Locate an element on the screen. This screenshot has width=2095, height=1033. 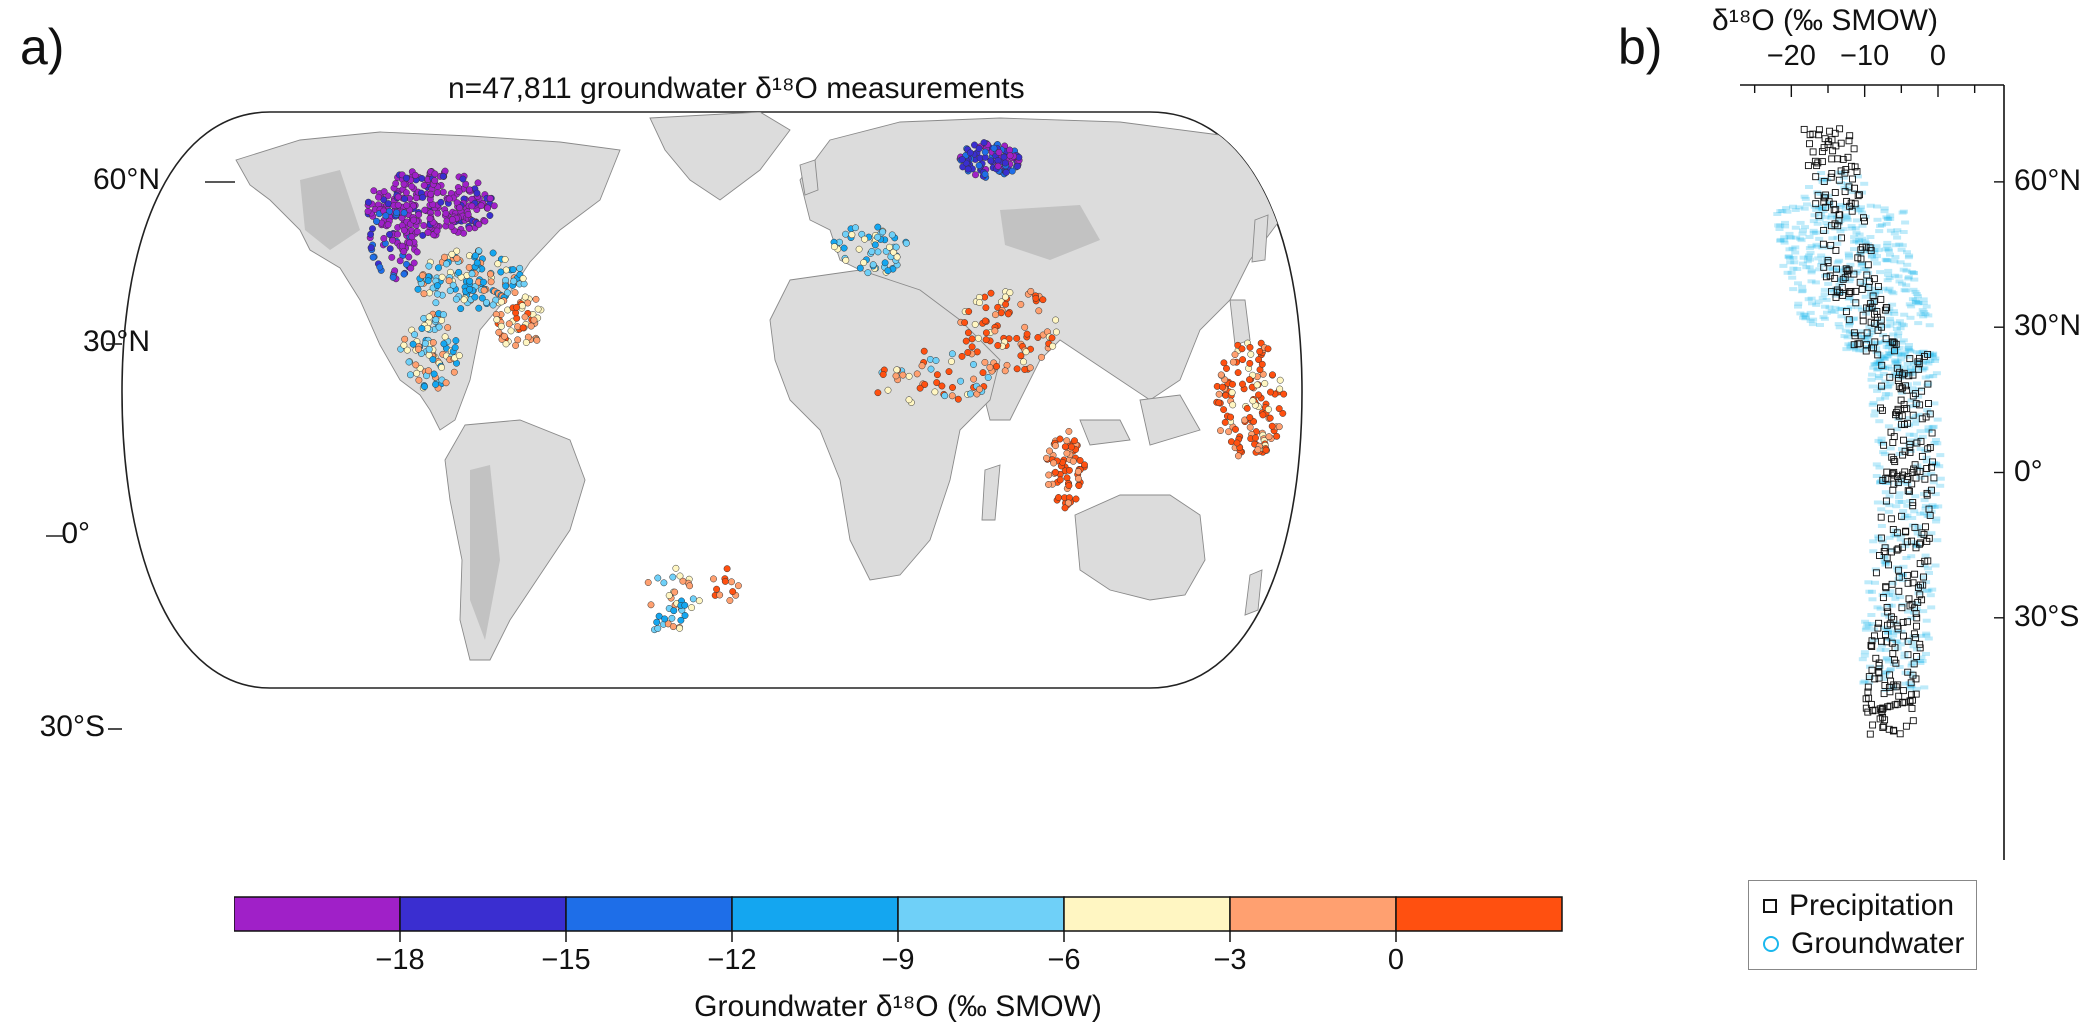
lat-label-30s: 30°S is located at coordinates (72, 726).